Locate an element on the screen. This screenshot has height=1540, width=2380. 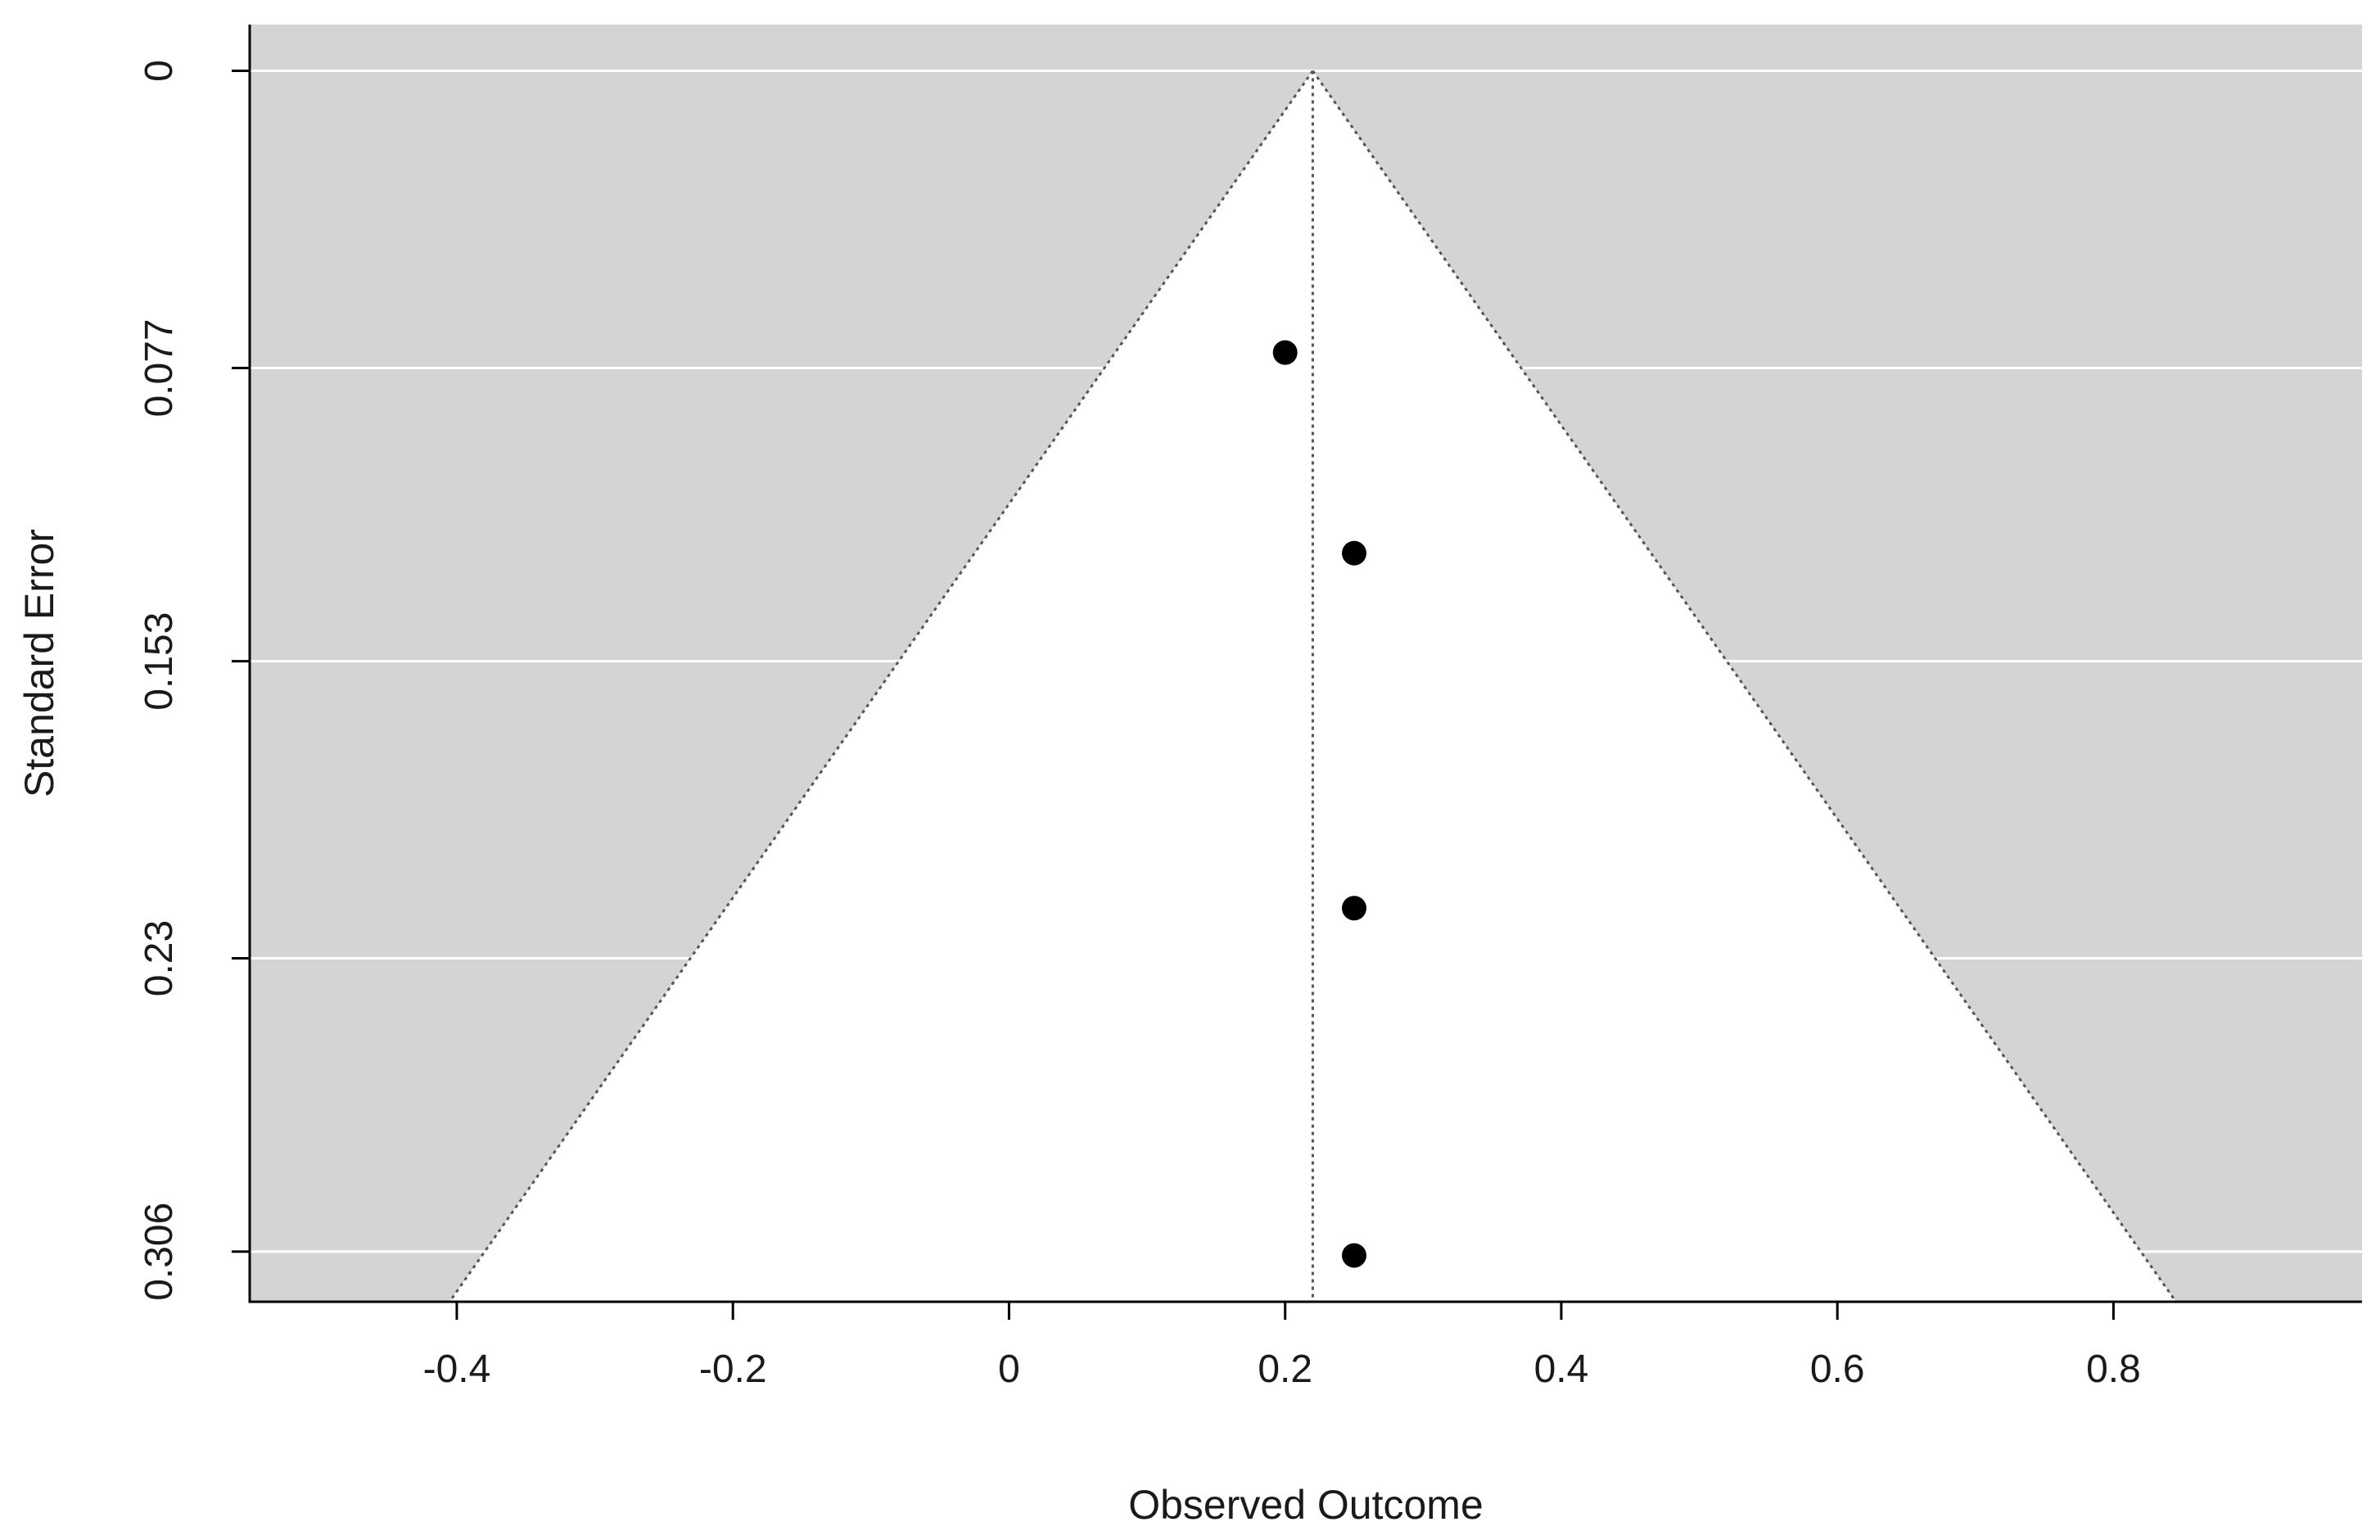
x-tick-label-6: 0.8 is located at coordinates (2113, 1369).